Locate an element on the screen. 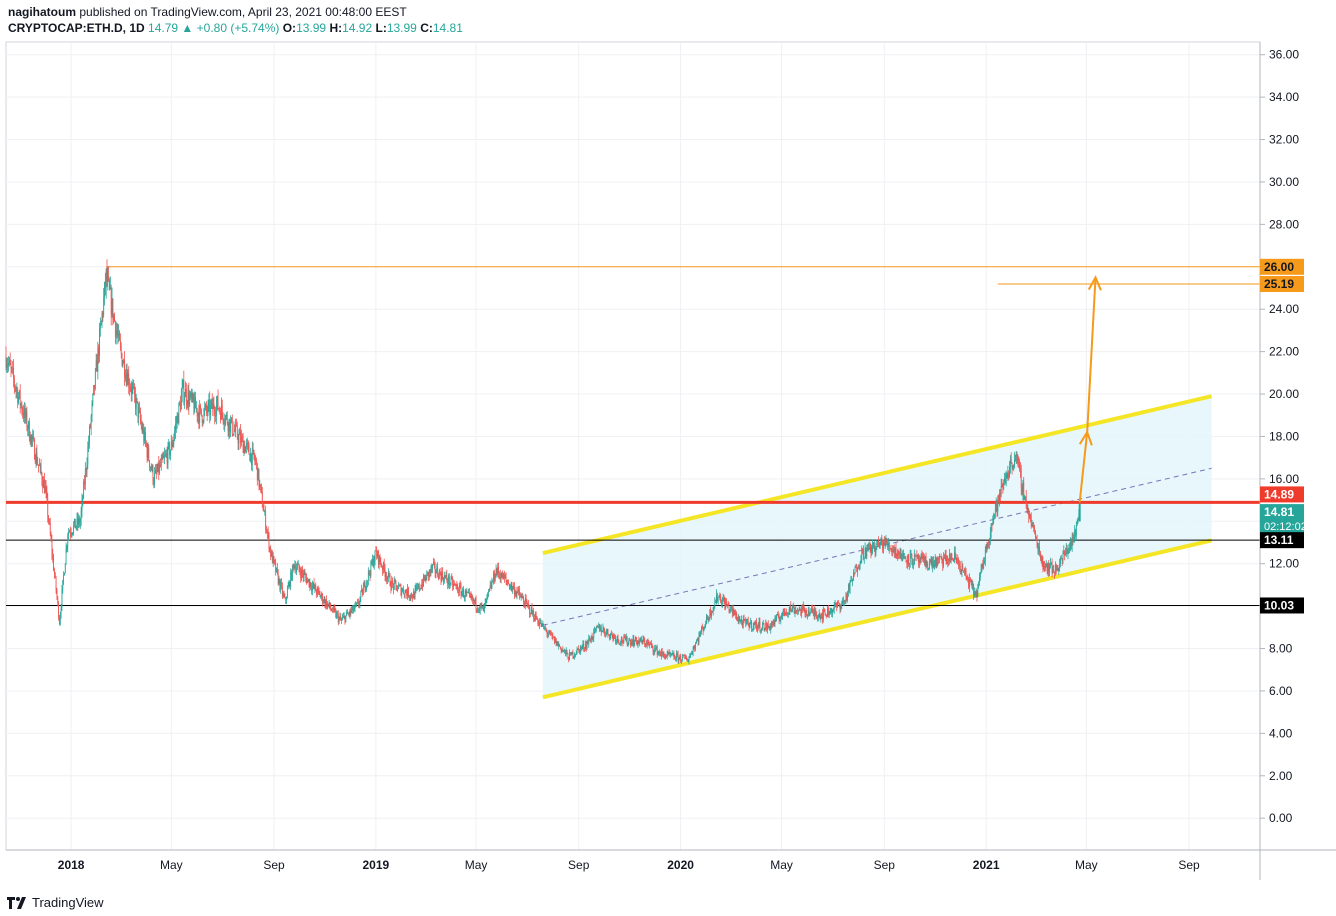  price-change: +0.80 (+5.74%) is located at coordinates (238, 28).